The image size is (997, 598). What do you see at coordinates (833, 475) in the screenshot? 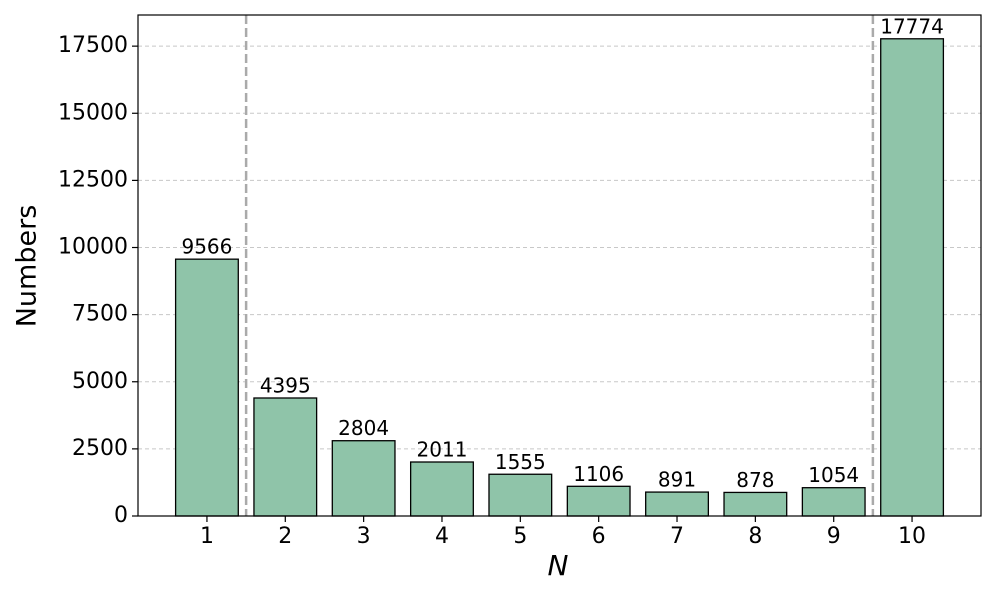
I see `data-label: 1054` at bounding box center [833, 475].